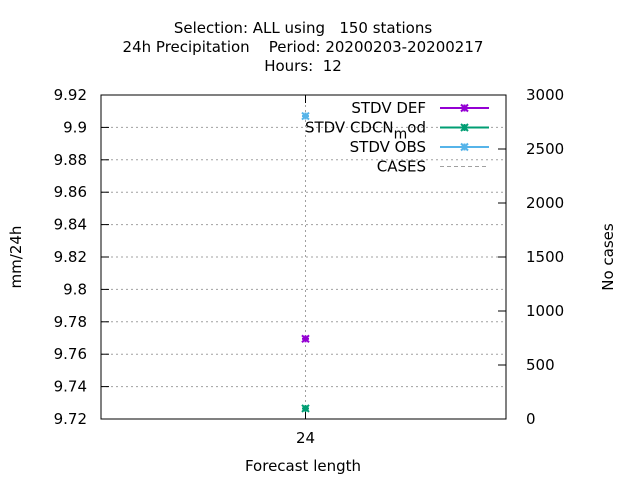 This screenshot has width=640, height=480. What do you see at coordinates (75, 289) in the screenshot?
I see `y-tick-label: 9.8` at bounding box center [75, 289].